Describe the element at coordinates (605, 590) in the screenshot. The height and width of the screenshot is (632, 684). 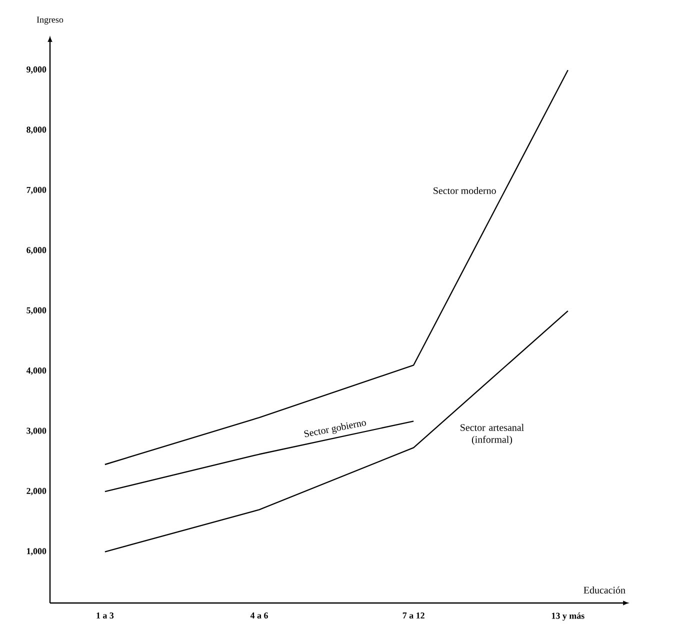
I see `x-axis-title: Educación` at that location.